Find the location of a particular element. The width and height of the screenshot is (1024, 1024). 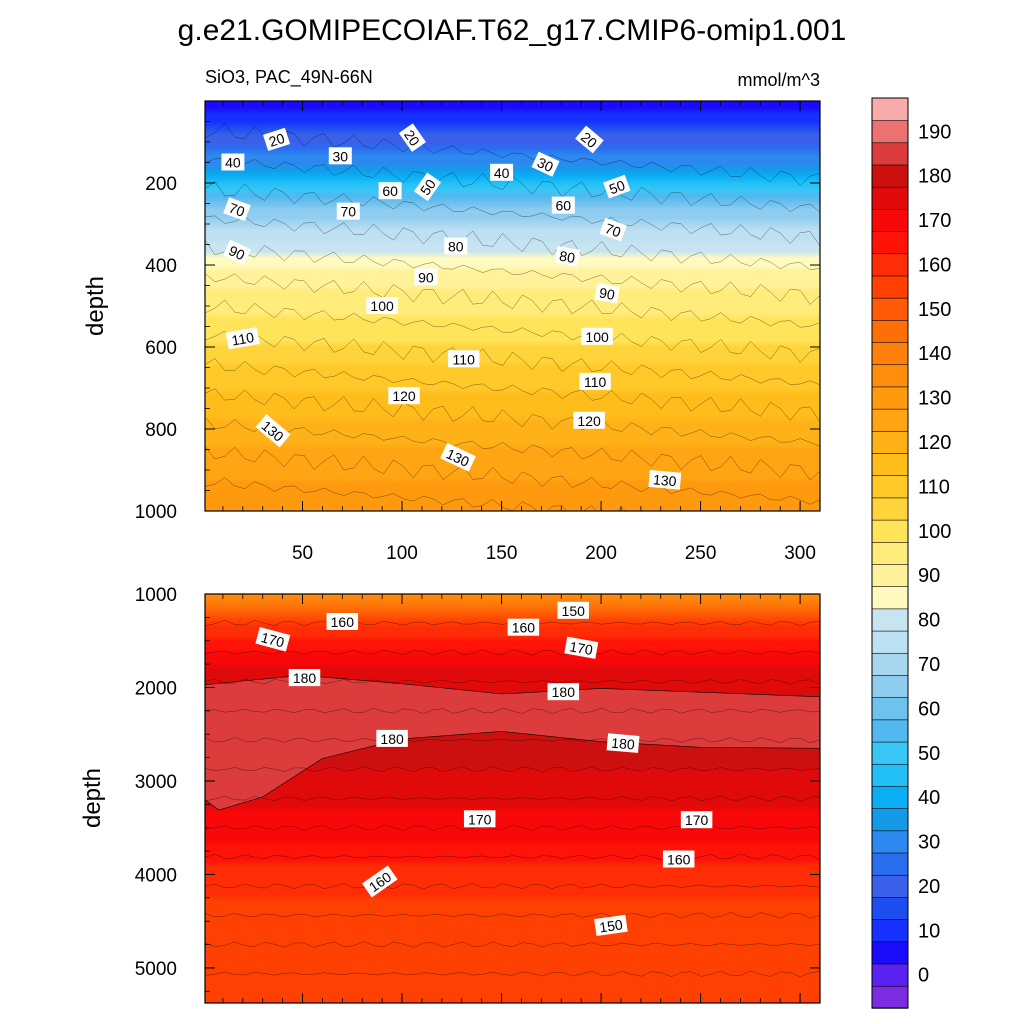

colorbar-label: 180 is located at coordinates (934, 177).